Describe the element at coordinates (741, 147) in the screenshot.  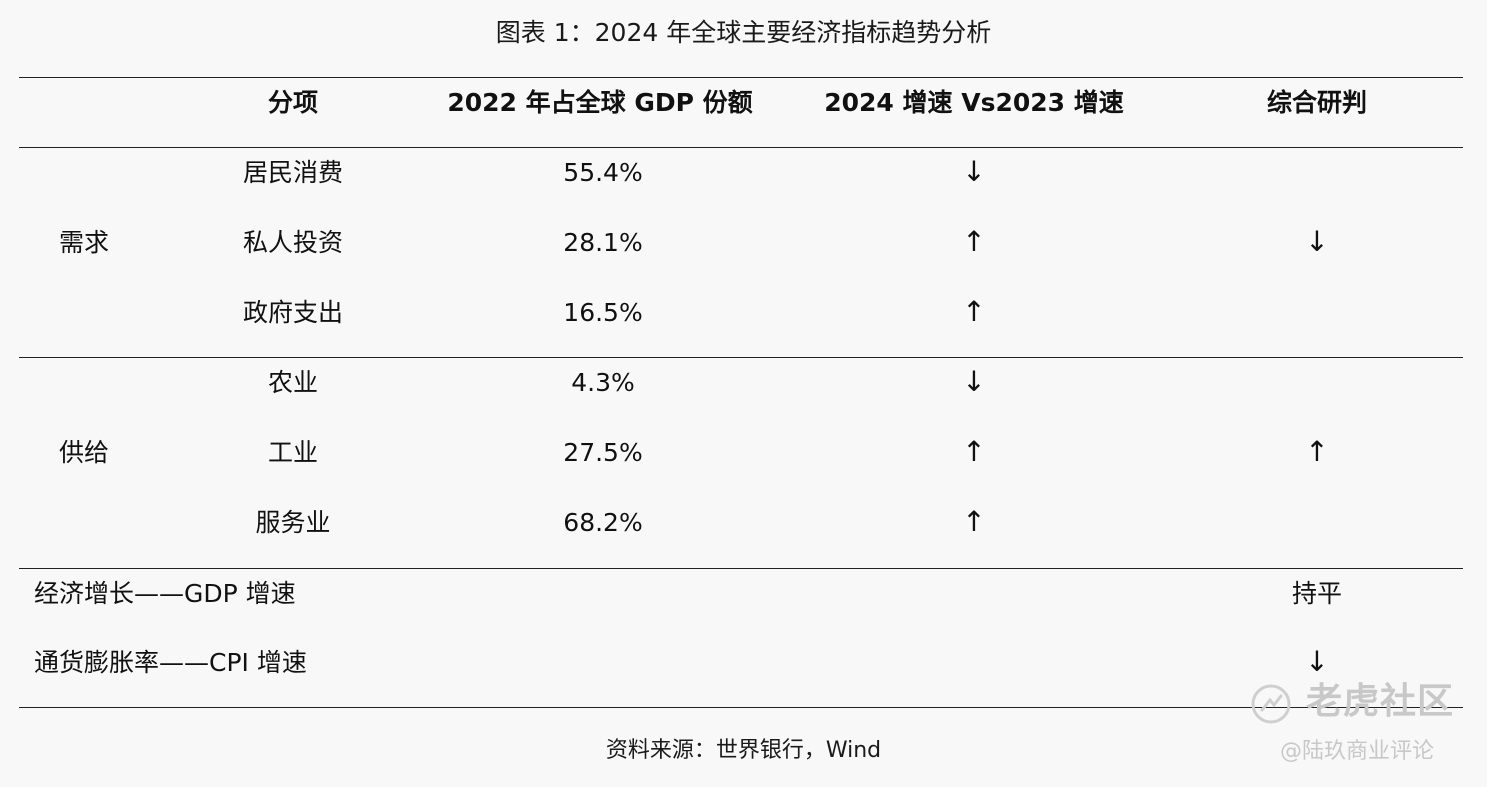
I see `header-rule` at that location.